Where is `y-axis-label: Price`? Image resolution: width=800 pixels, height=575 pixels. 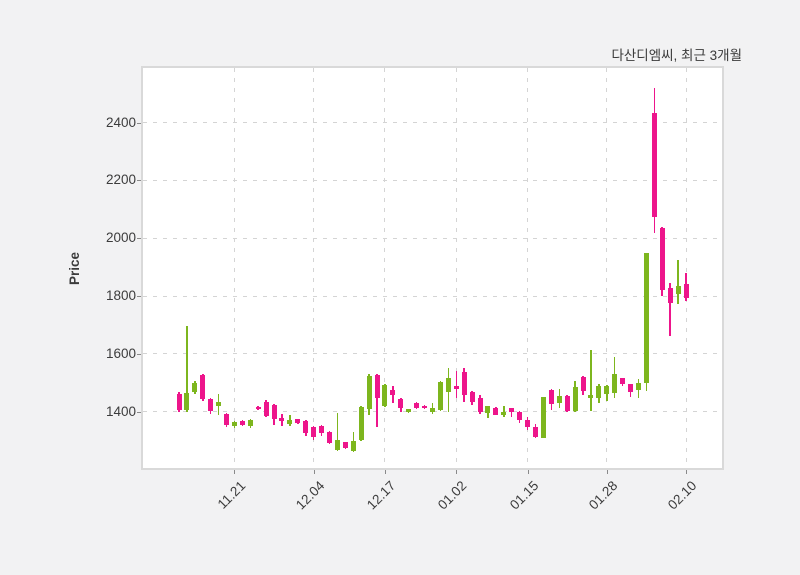 y-axis-label: Price is located at coordinates (75, 268).